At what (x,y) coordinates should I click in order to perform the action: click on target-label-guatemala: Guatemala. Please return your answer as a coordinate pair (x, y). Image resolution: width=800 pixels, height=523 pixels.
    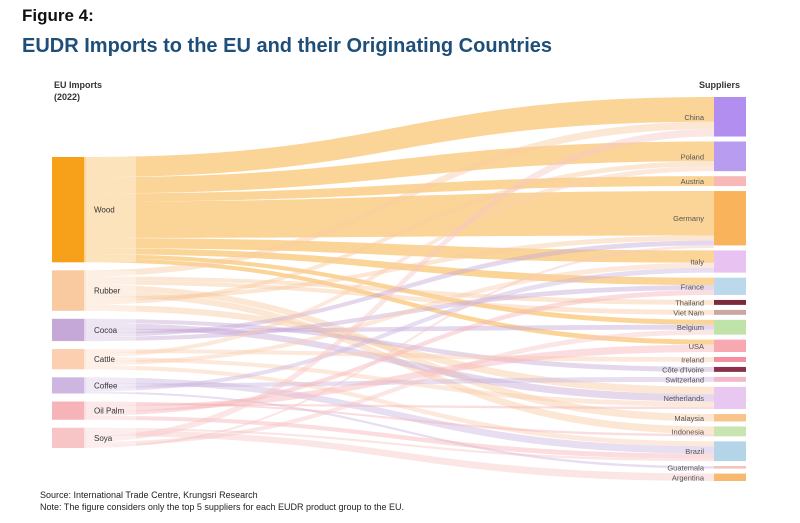
    Looking at the image, I should click on (686, 467).